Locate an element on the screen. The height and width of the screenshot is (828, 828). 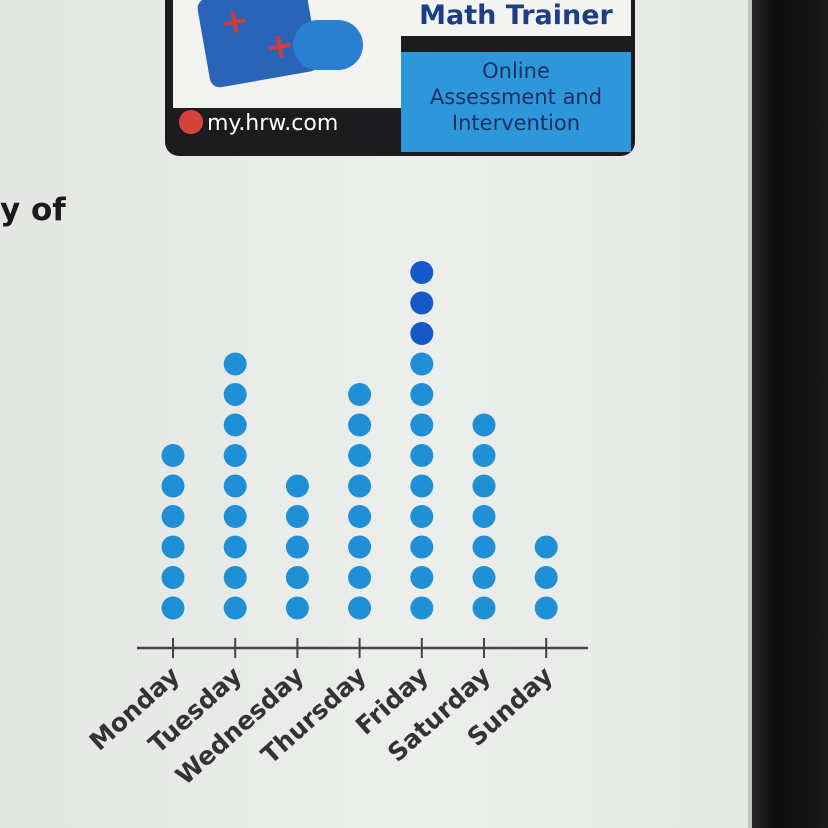
subtitle-line: Online is located at coordinates (516, 71).